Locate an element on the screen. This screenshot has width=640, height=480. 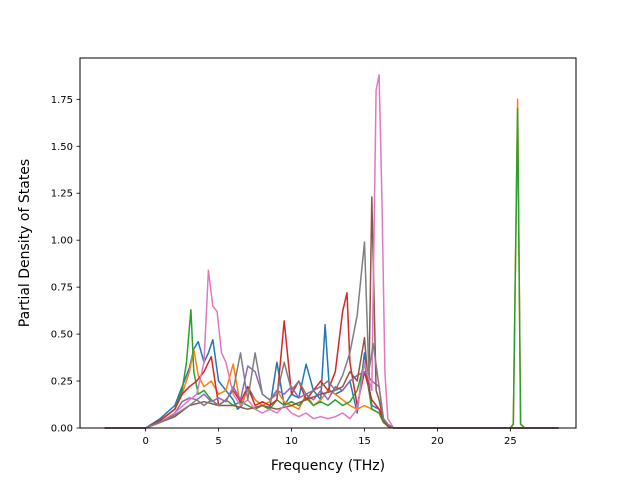
y-tick-label: 0.75 is located at coordinates (62, 288).